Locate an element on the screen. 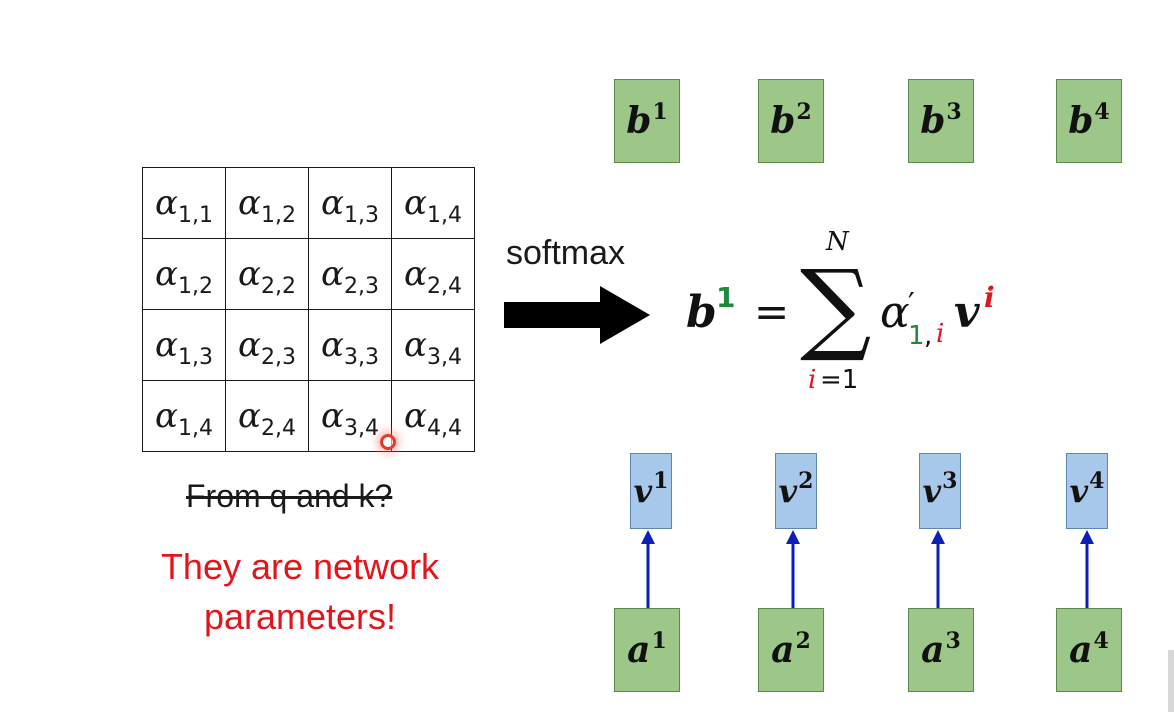 The height and width of the screenshot is (712, 1174). sum-upper-limit: N is located at coordinates (837, 242).